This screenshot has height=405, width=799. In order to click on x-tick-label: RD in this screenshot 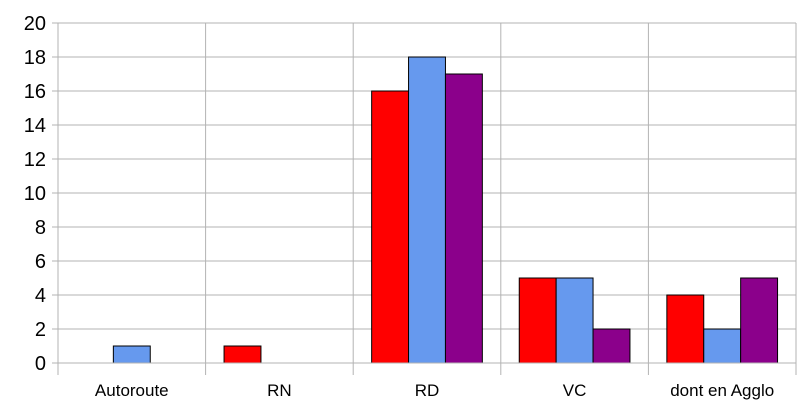, I will do `click(427, 390)`.